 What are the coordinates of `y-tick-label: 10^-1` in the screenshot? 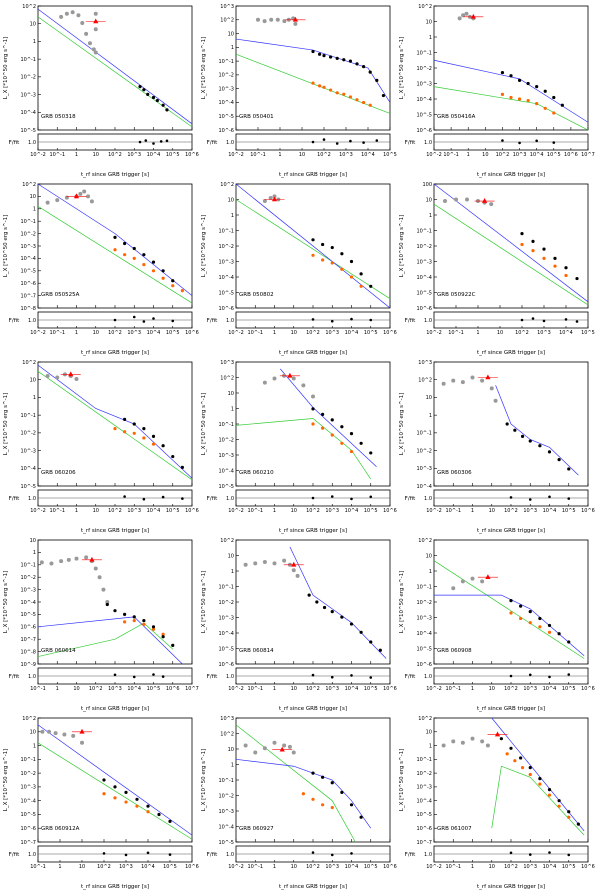 It's located at (28, 760).